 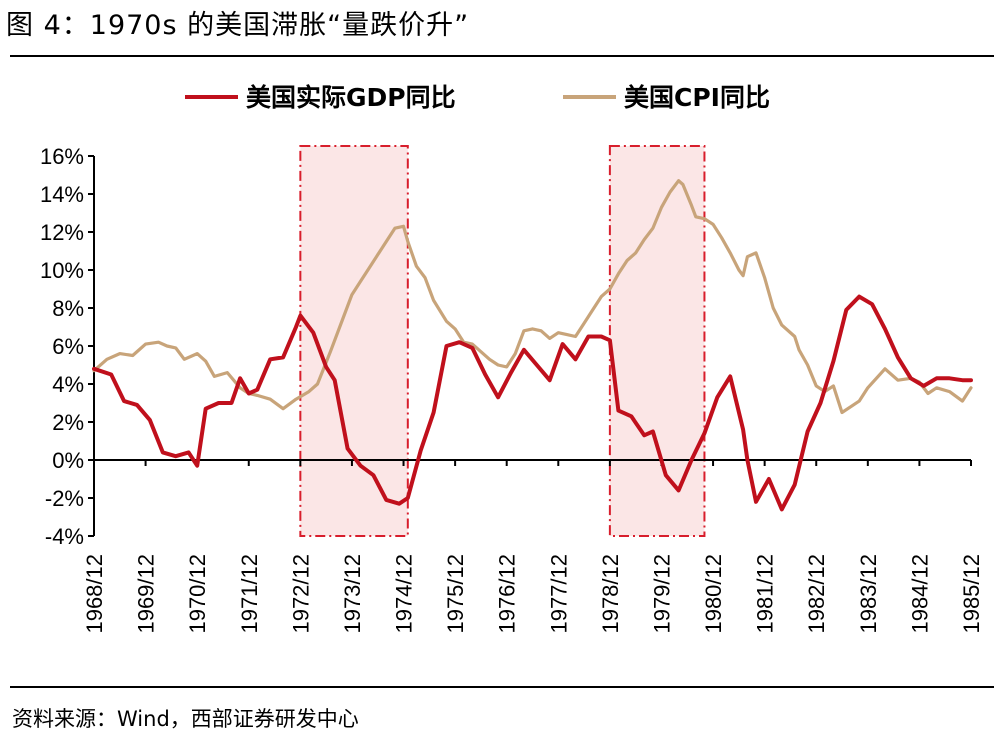 I want to click on x-tick-label: 1969/12, so click(x=146, y=594).